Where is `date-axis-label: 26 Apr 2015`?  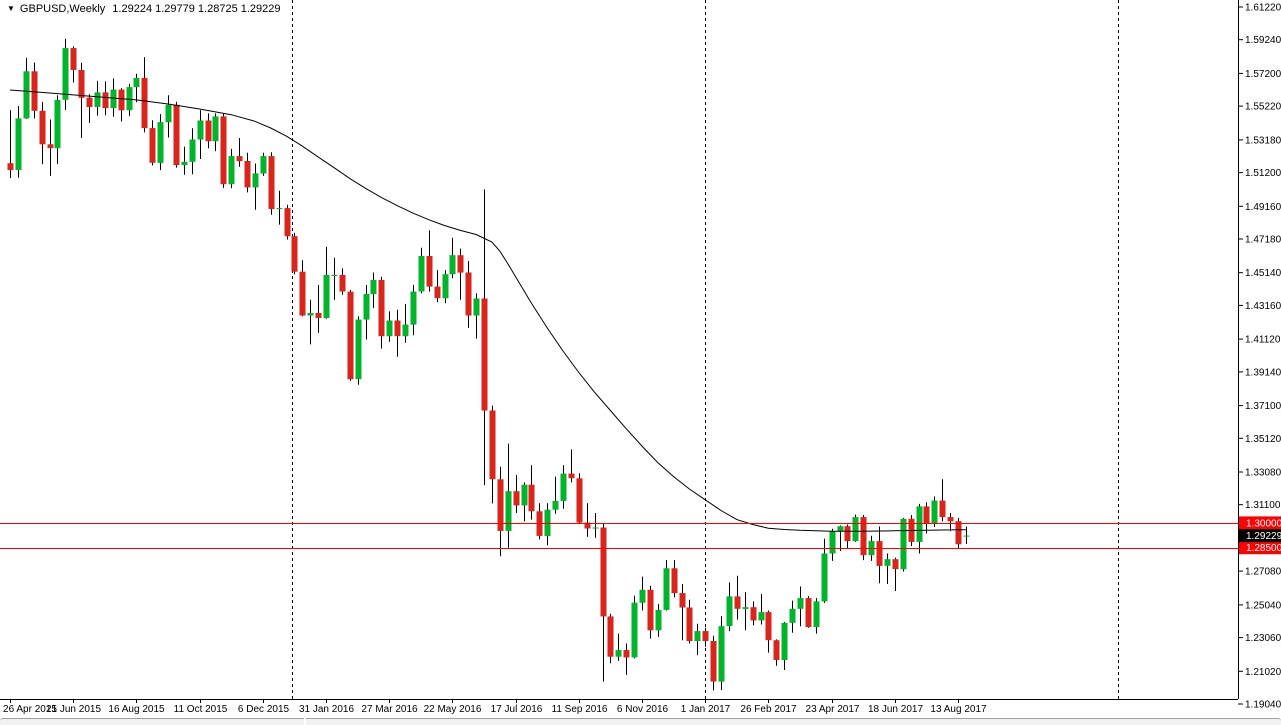
date-axis-label: 26 Apr 2015 is located at coordinates (30, 709).